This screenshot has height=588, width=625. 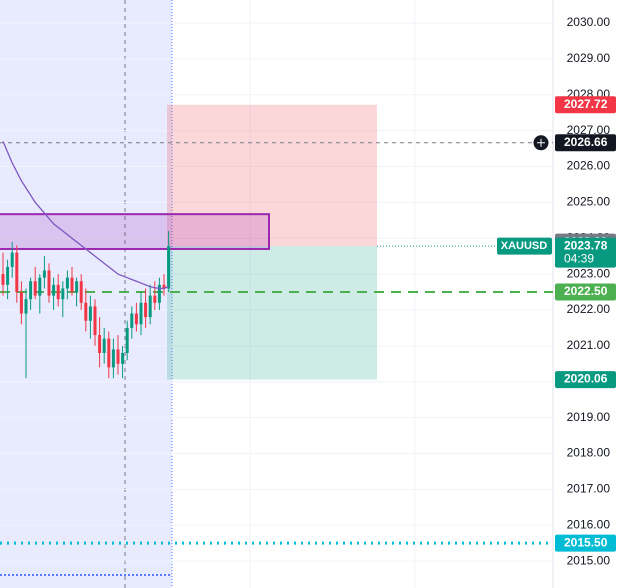 I want to click on price-tag-label: 2015.50, so click(x=586, y=542).